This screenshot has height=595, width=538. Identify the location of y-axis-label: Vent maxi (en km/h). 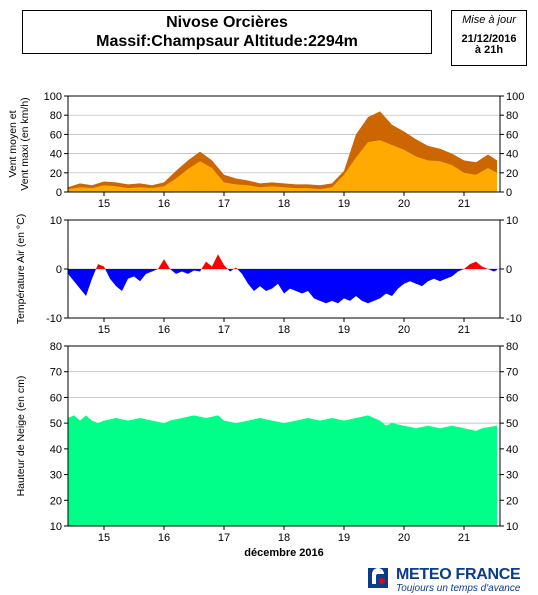
(25, 143).